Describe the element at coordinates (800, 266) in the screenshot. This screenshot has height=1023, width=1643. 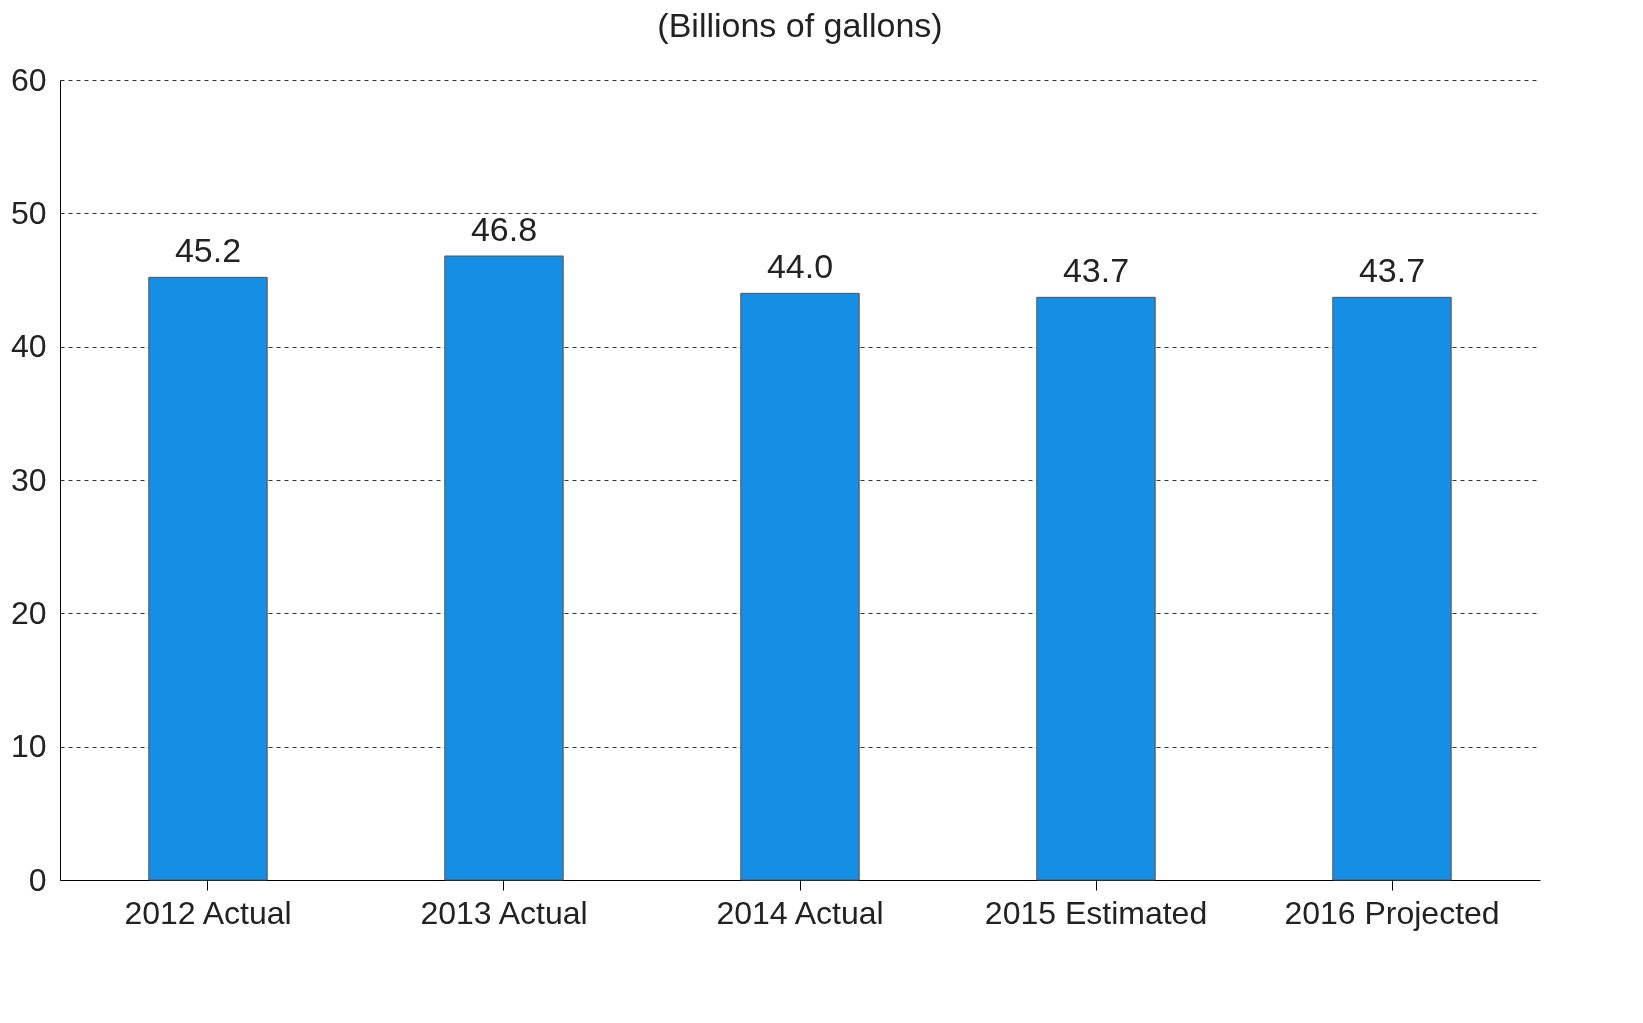
I see `data-label: 44.0` at that location.